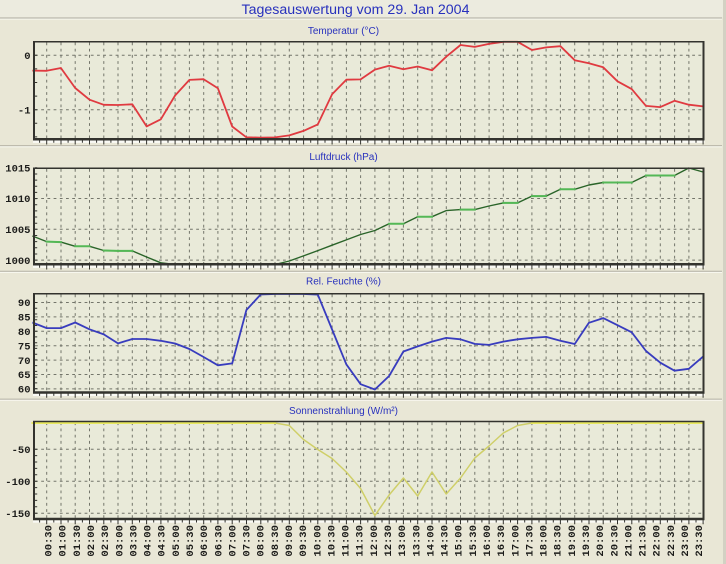 Image resolution: width=726 pixels, height=564 pixels. Describe the element at coordinates (120, 541) in the screenshot. I see `svg-text: 03:00` at that location.